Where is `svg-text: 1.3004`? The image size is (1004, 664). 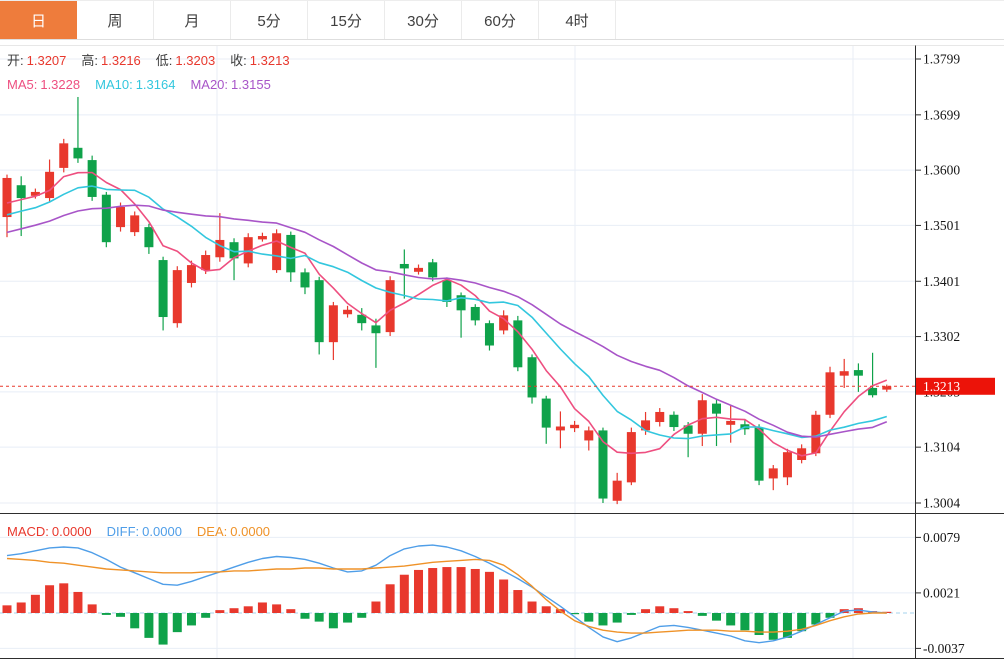
svg-text: 1.3004 is located at coordinates (941, 503).